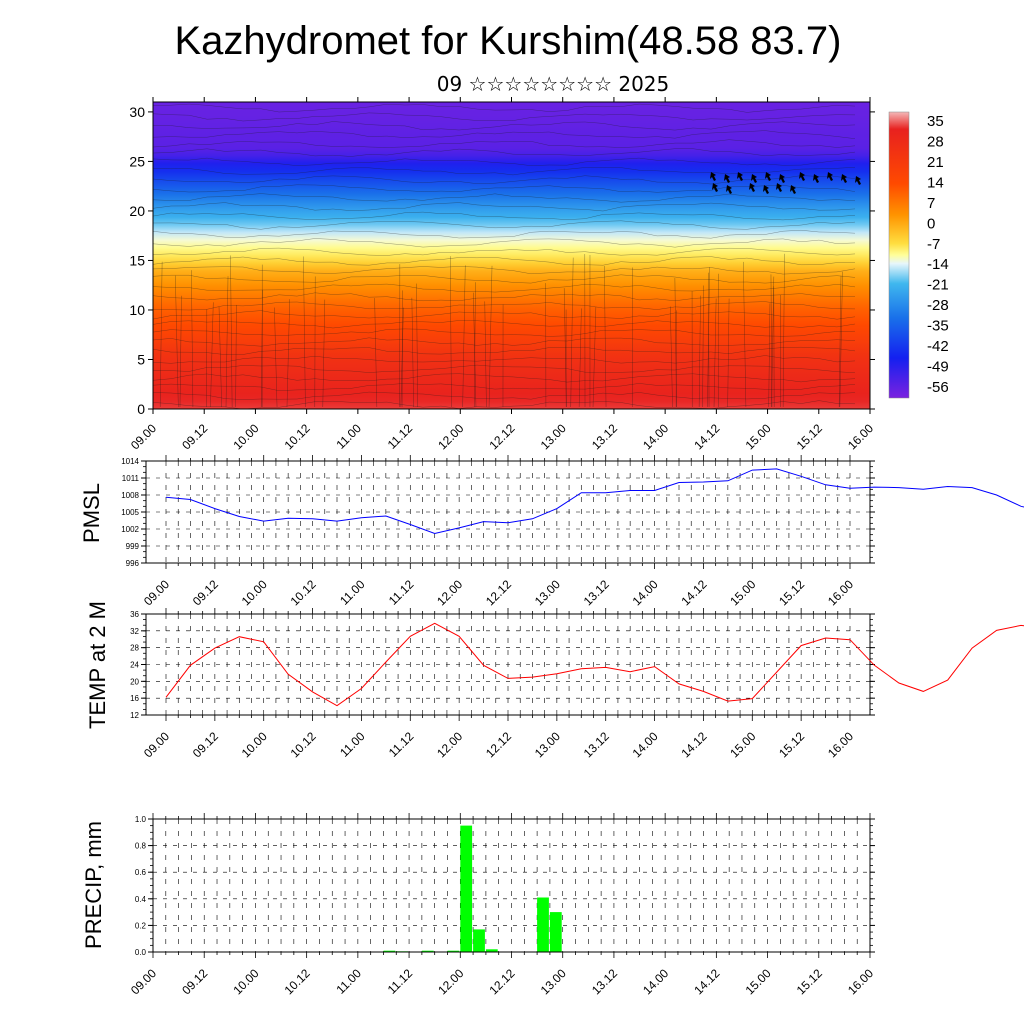 This screenshot has width=1024, height=1024. I want to click on y-tick-label: 5, so click(141, 359).